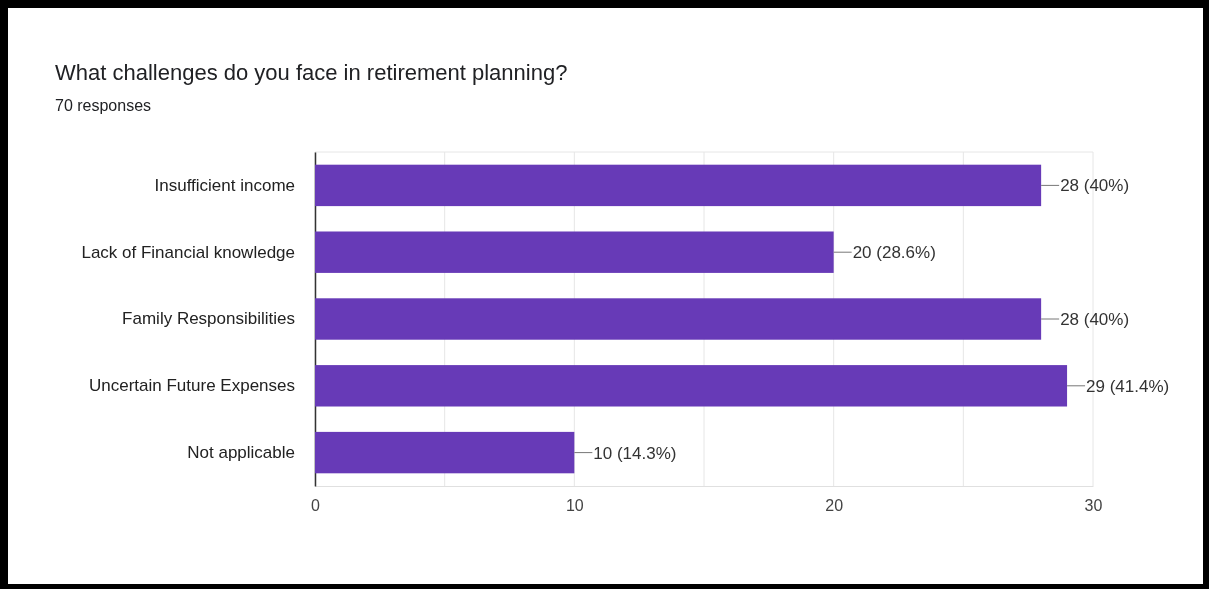  I want to click on chart-title: What challenges do you face in retirement planning?, so click(311, 72).